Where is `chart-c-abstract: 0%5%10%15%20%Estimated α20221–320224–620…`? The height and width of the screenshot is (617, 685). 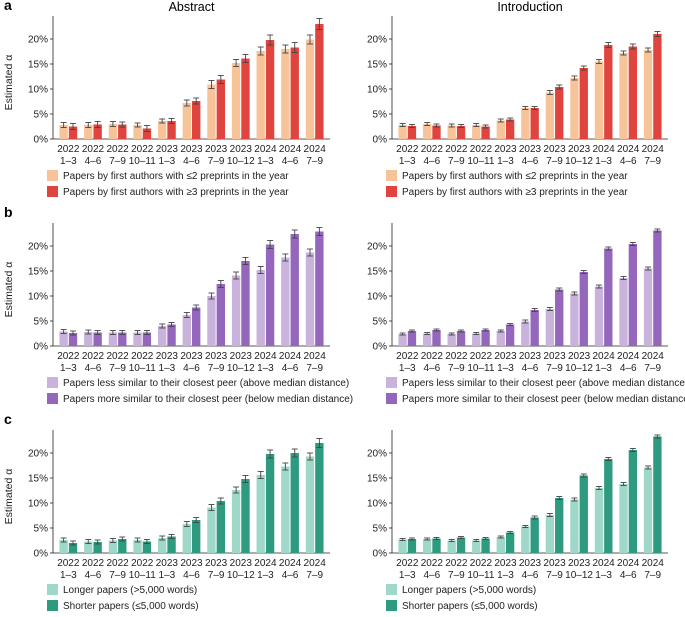 chart-c-abstract: 0%5%10%15%20%Estimated α20221–320224–620… is located at coordinates (166, 521).